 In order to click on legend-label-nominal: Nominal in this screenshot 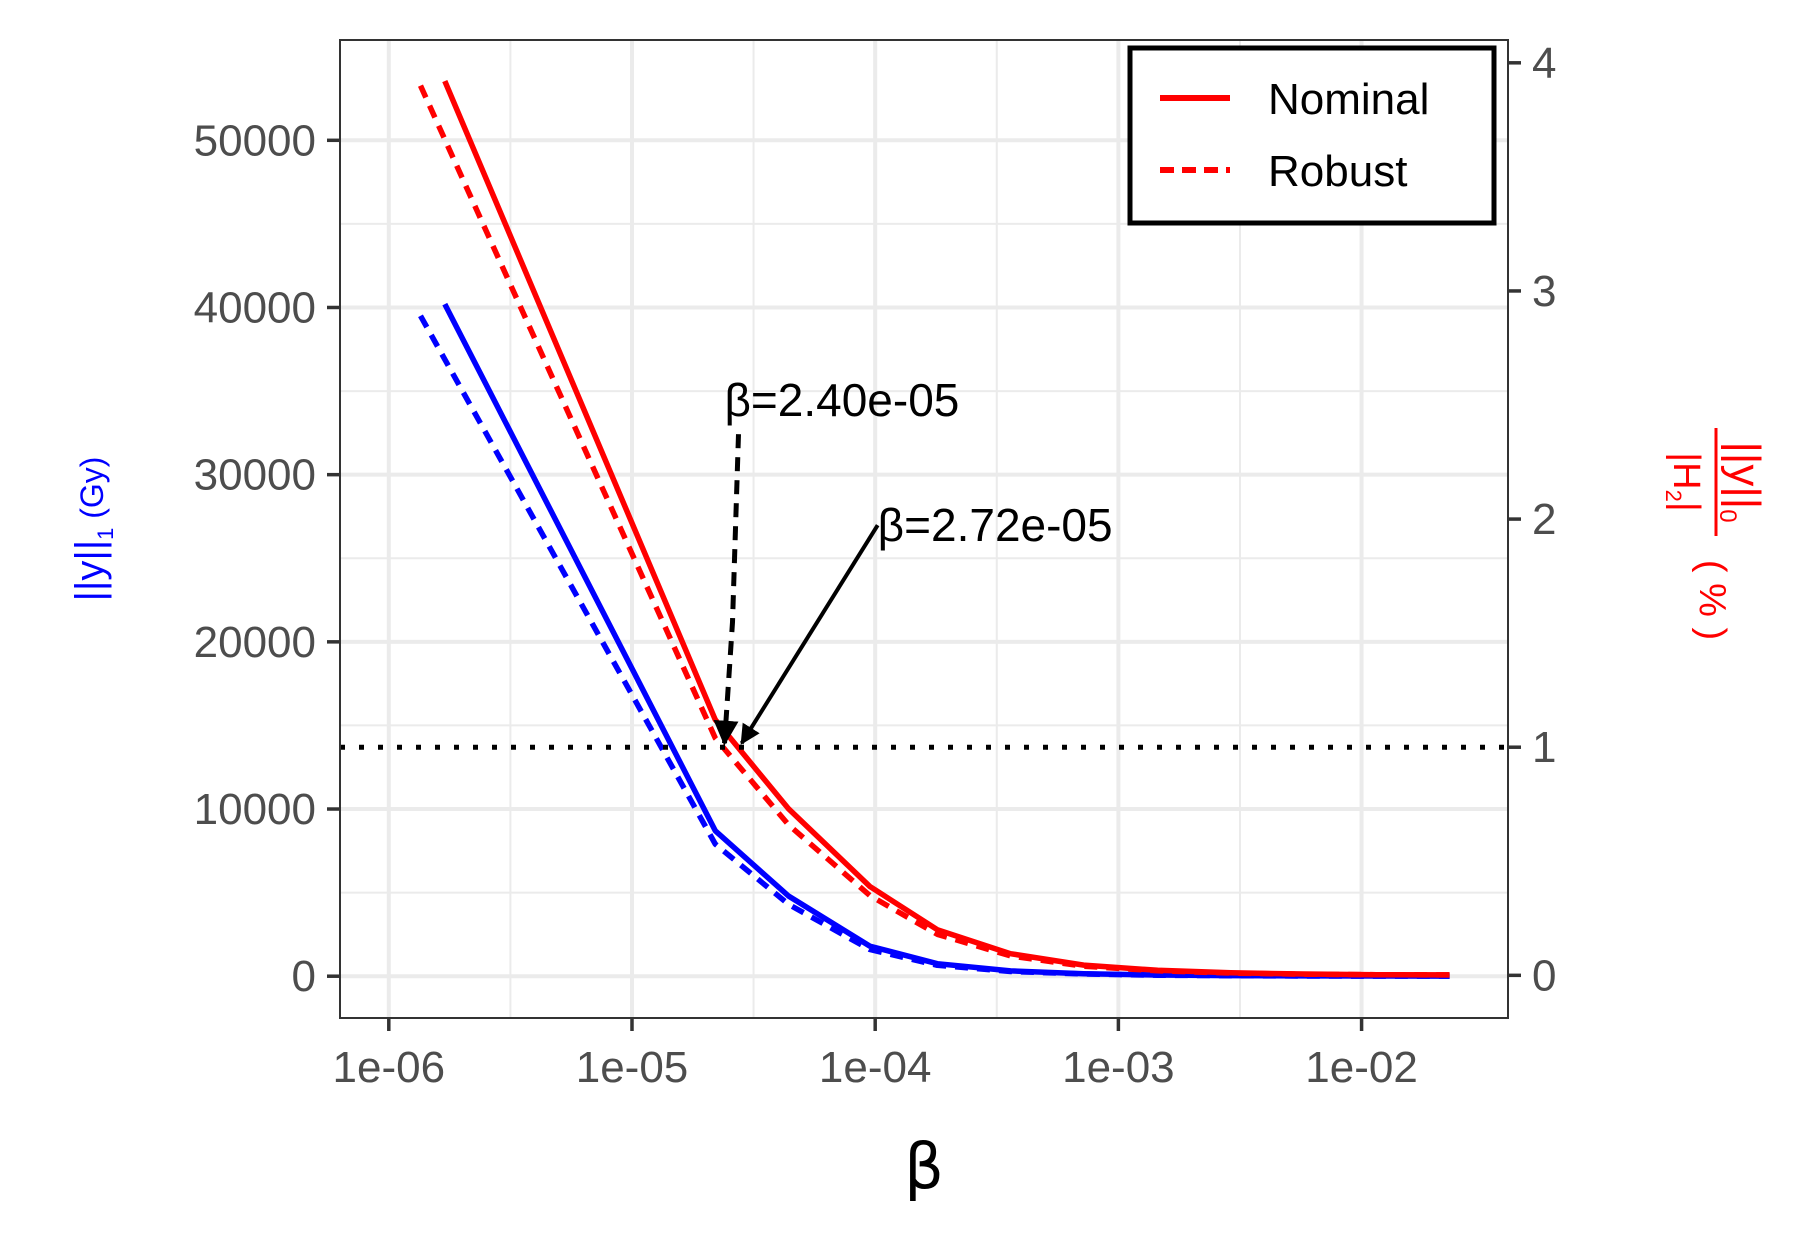, I will do `click(1348, 99)`.